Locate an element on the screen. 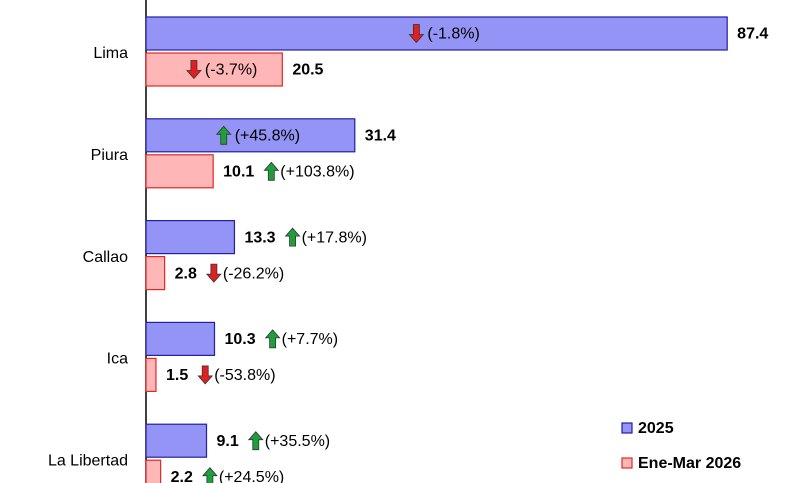 This screenshot has height=483, width=799. change-label: (-53.8%) is located at coordinates (244, 375).